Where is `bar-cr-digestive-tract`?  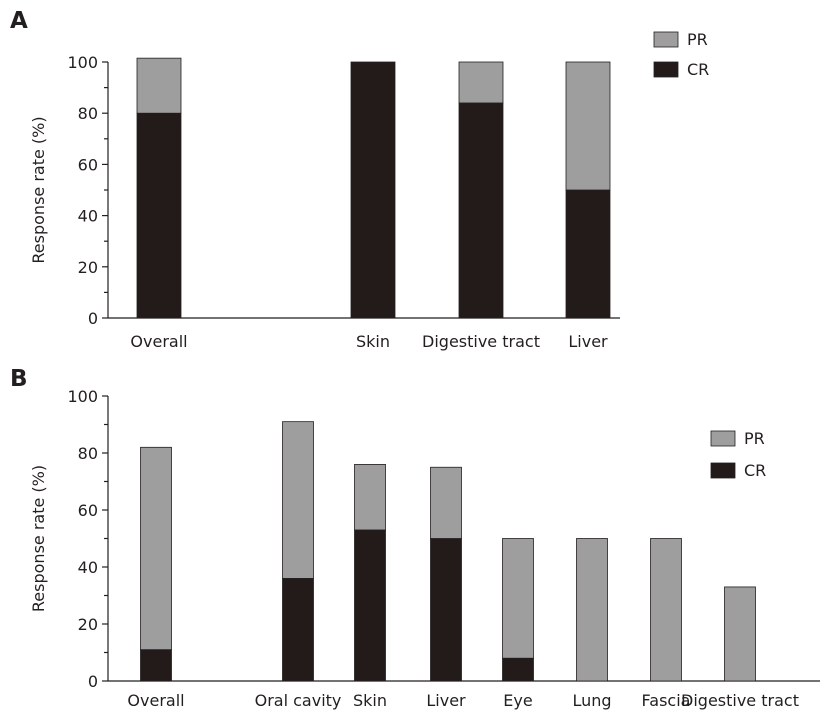
bar-cr-digestive-tract is located at coordinates (481, 210).